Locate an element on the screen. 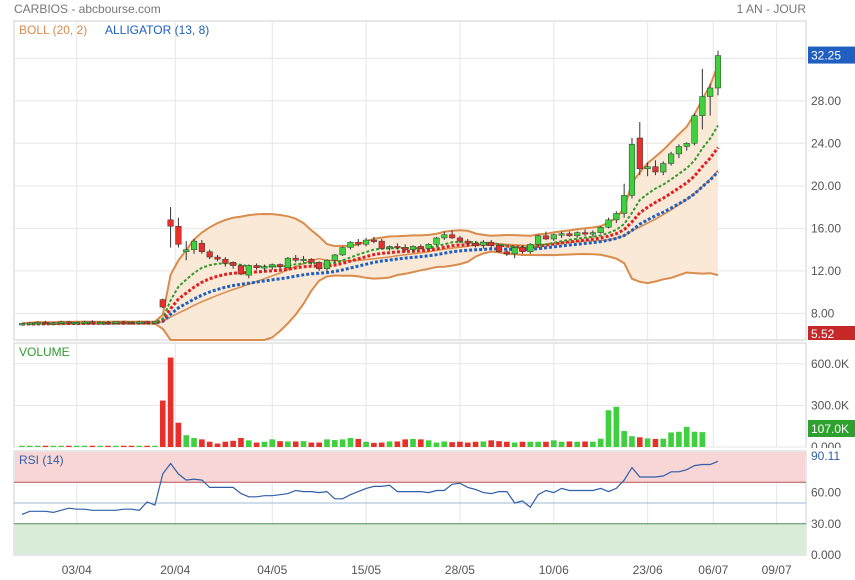 This screenshot has height=580, width=855. x-tick-label: 09/07 is located at coordinates (777, 570).